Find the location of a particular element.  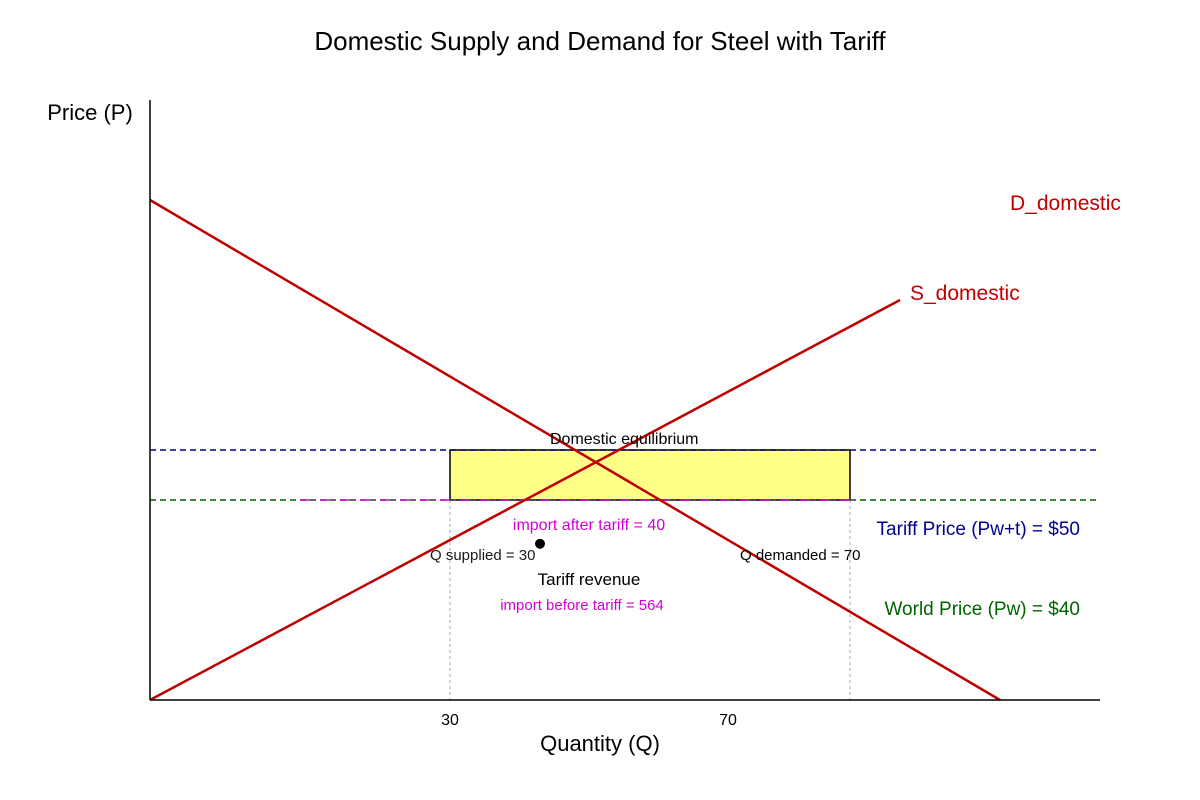

y-axis-label: Price (P) is located at coordinates (90, 112).